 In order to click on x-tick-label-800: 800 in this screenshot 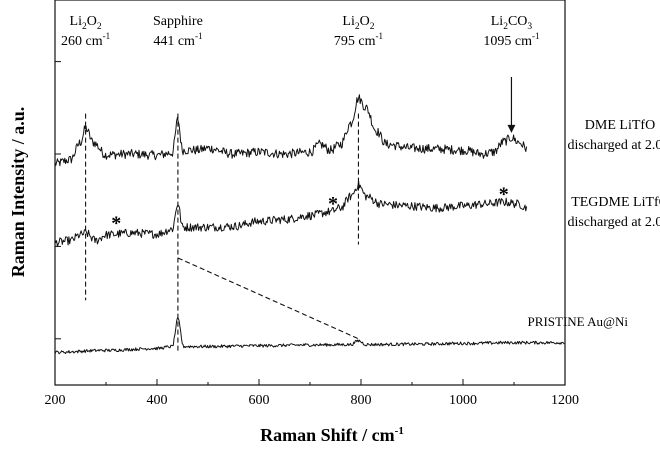, I will do `click(361, 400)`.